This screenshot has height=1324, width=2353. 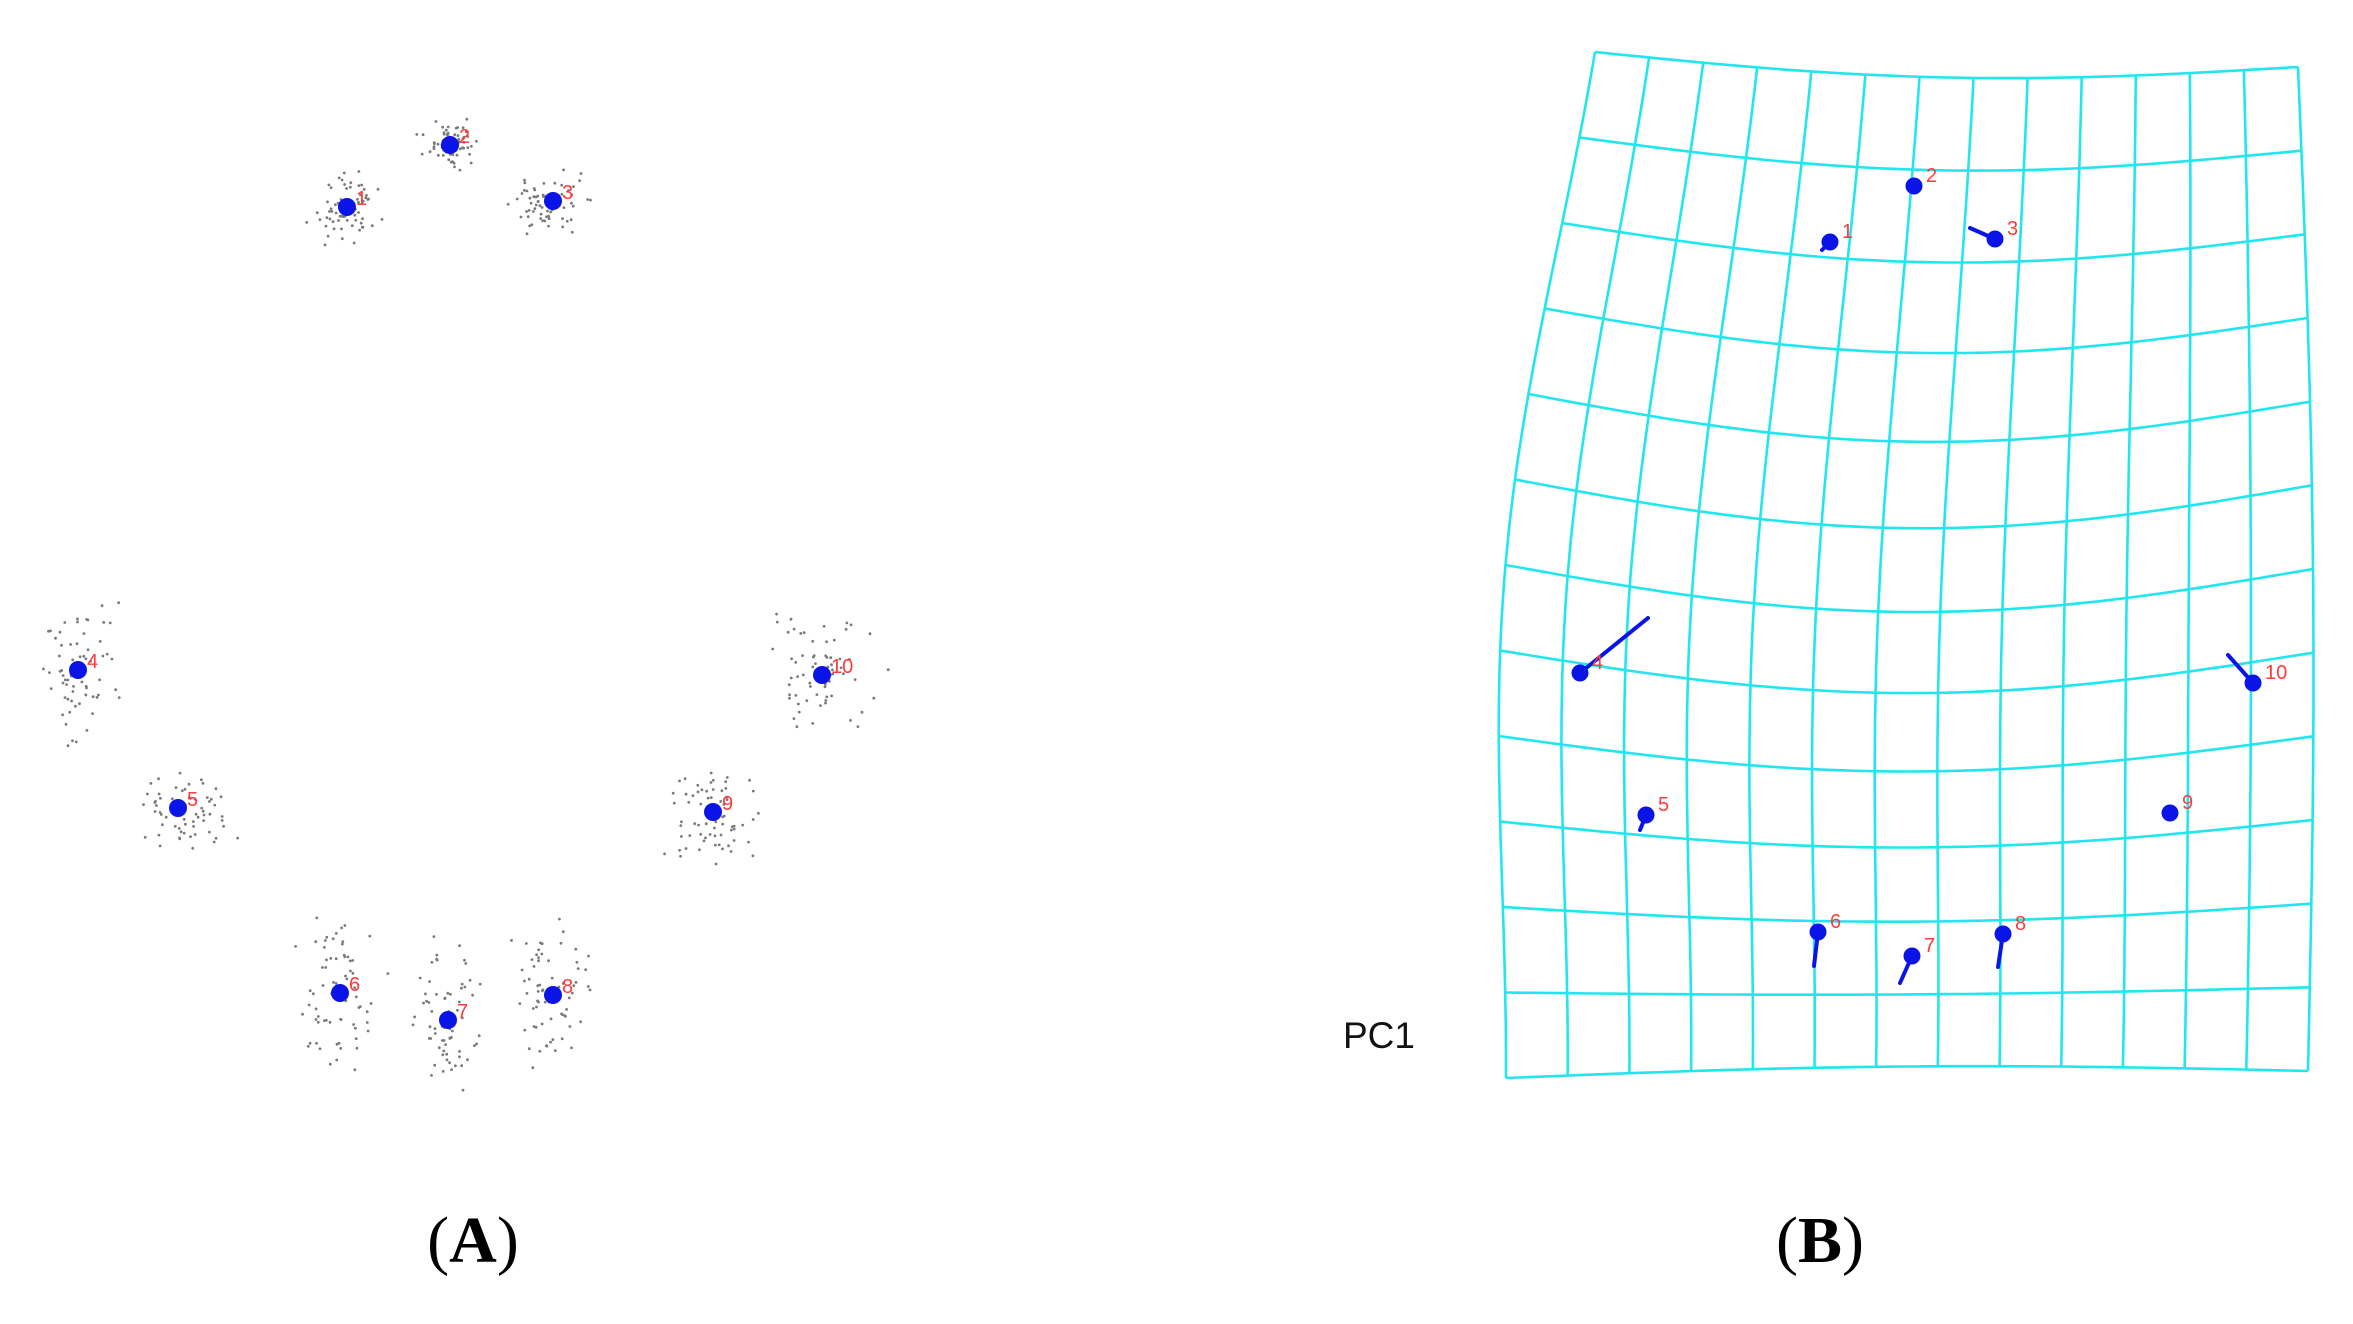 I want to click on pc1-label: PC1, so click(x=1379, y=1035).